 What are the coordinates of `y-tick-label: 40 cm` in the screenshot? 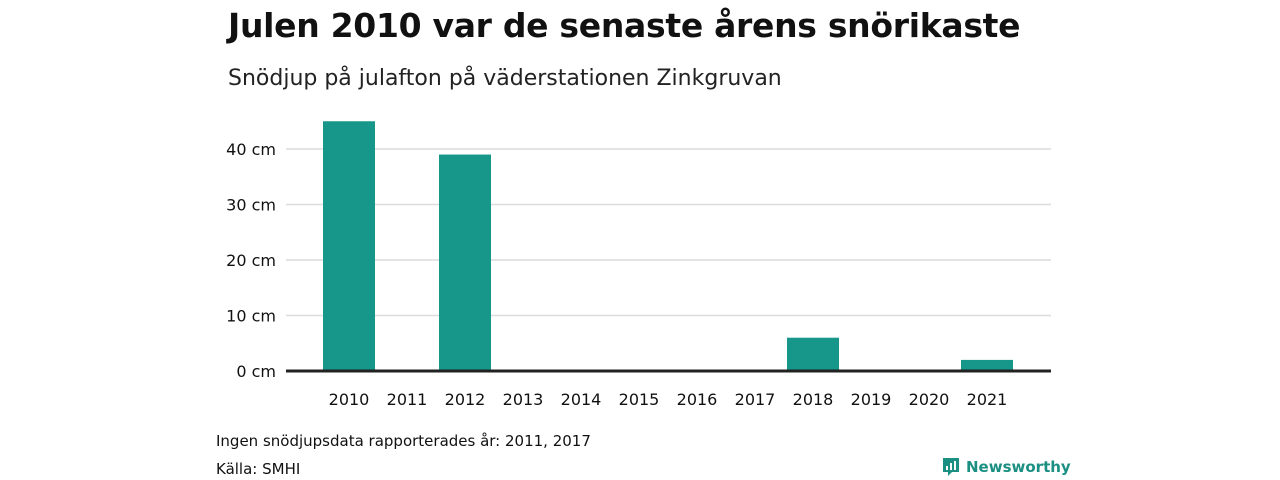 It's located at (251, 149).